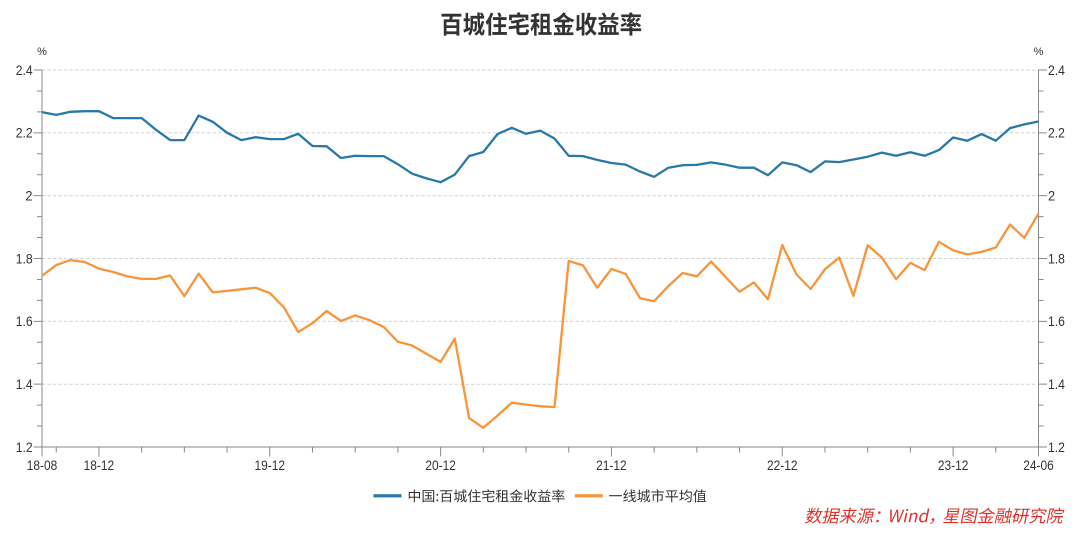 Image resolution: width=1080 pixels, height=541 pixels. Describe the element at coordinates (1038, 465) in the screenshot. I see `svg-text: 24-06` at that location.